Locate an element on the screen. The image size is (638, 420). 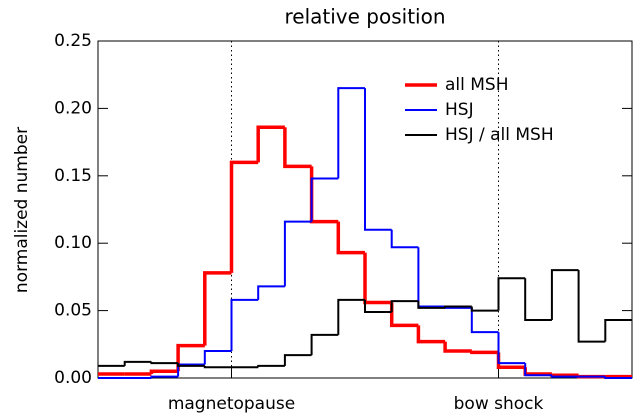
legend-label: all MSH is located at coordinates (477, 85).